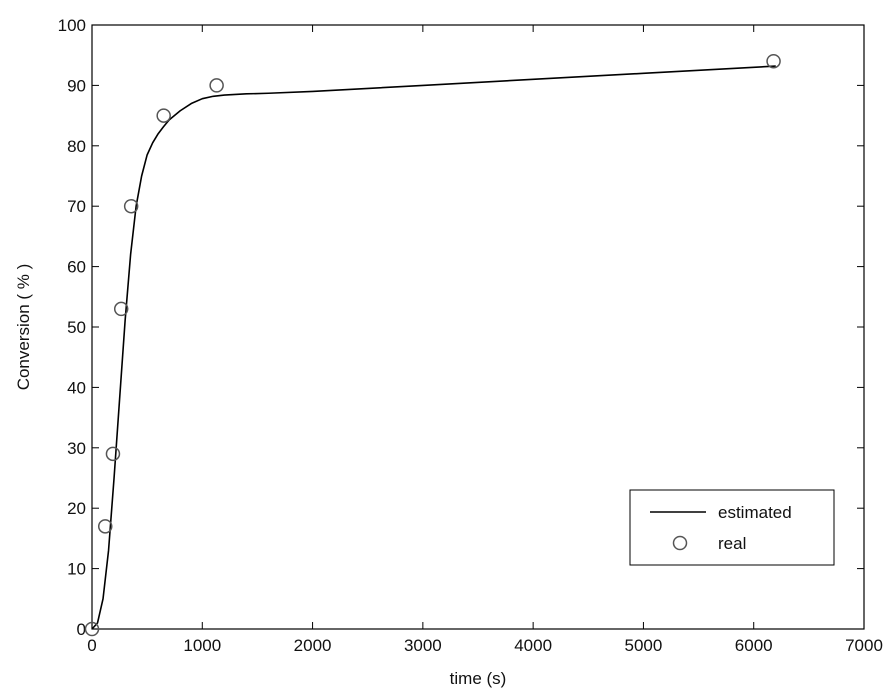 This screenshot has height=688, width=889. What do you see at coordinates (76, 508) in the screenshot?
I see `y-tick-label: 20` at bounding box center [76, 508].